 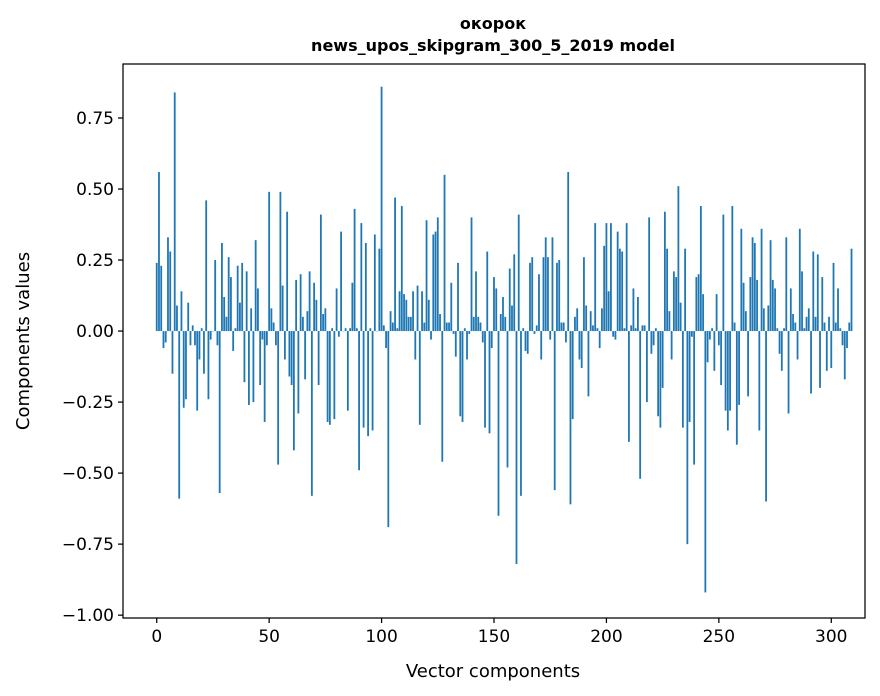 I want to click on y-axis-ticks: 0.75 0.50 0.25 0.00 −0.25 −0.50 −0.75 −1.00, so click(x=92, y=367).